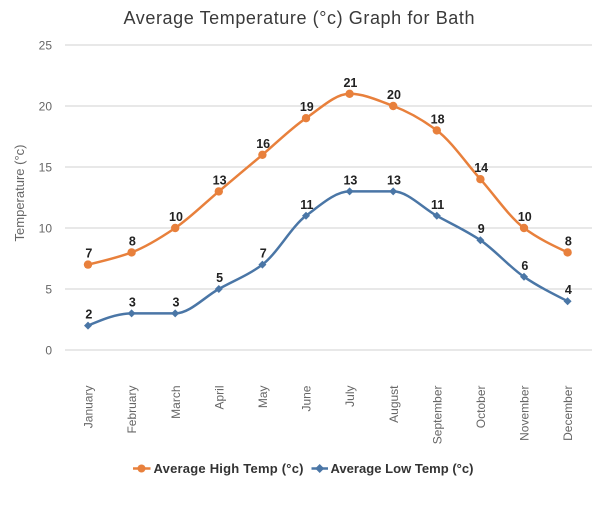  What do you see at coordinates (299, 18) in the screenshot?
I see `svg-text:Average Temperature (°c) Graph: Average Temperature (°c) Graph for Bath` at bounding box center [299, 18].